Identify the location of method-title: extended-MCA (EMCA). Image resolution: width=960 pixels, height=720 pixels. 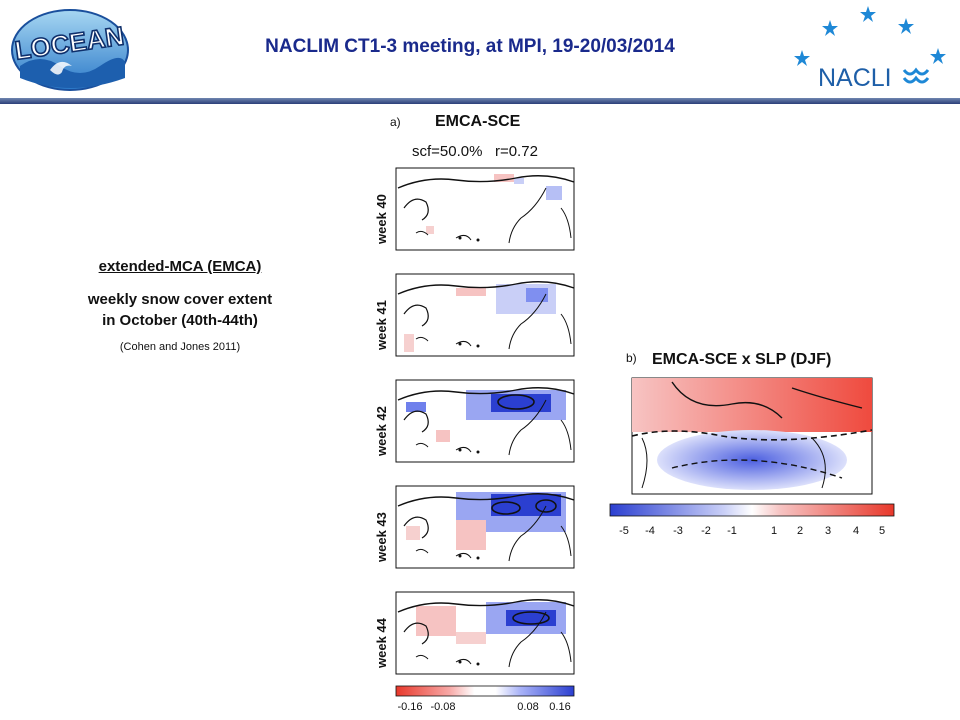
(180, 266).